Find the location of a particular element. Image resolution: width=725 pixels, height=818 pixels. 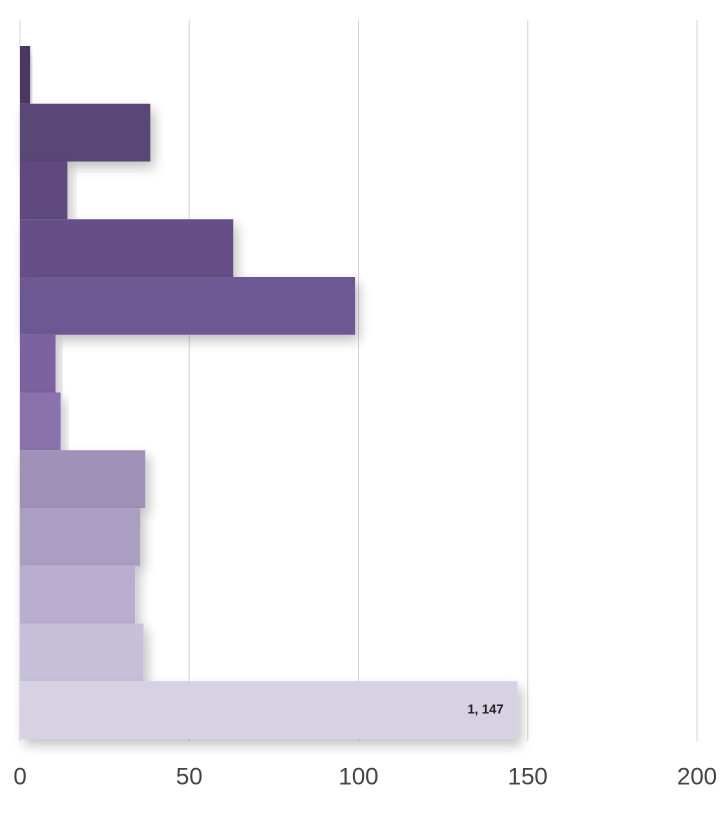

x-tick-label: 150 is located at coordinates (528, 776).